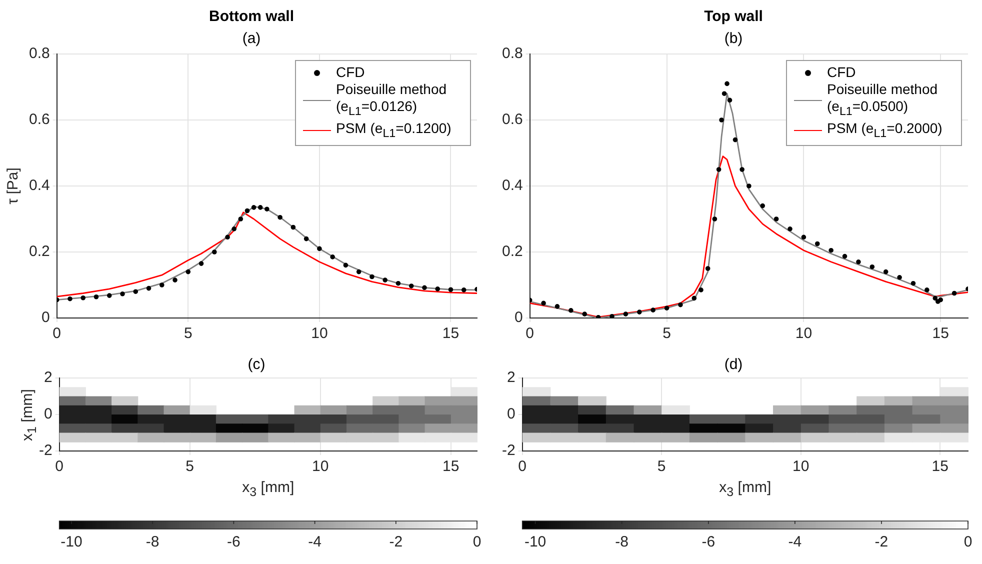 Image resolution: width=982 pixels, height=564 pixels. What do you see at coordinates (842, 72) in the screenshot?
I see `legend-label: CFD` at bounding box center [842, 72].